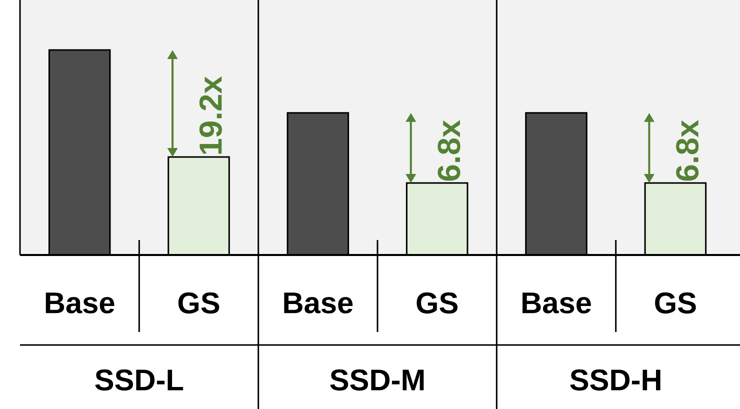 Image resolution: width=740 pixels, height=409 pixels. I want to click on text: SSD-H, so click(615, 380).